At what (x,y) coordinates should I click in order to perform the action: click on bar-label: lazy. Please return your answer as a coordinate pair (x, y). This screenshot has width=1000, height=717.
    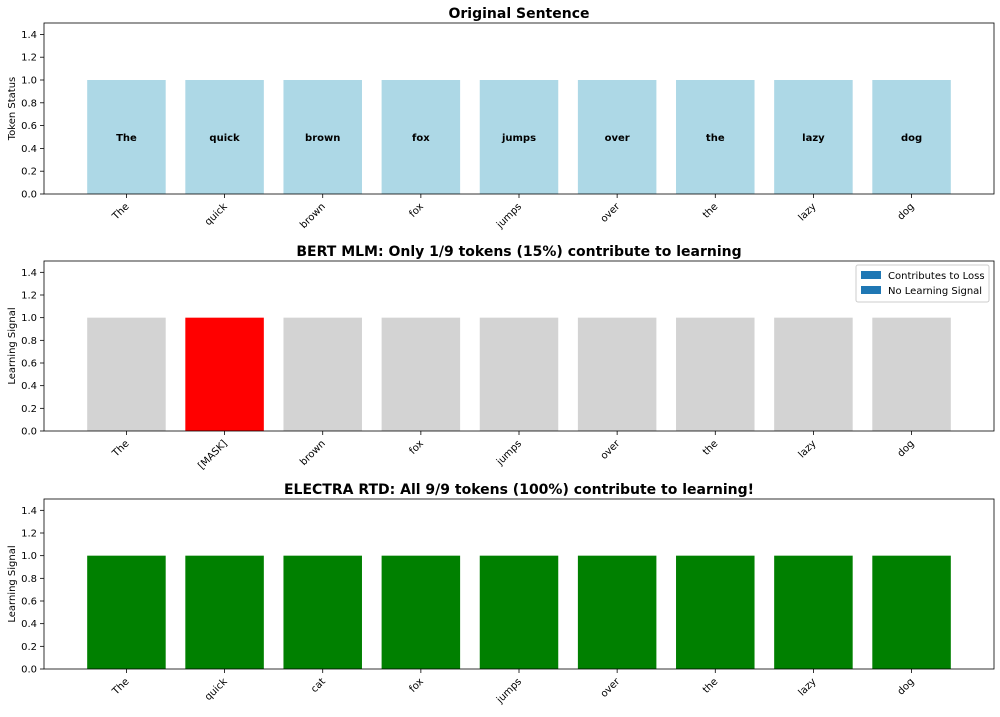
    Looking at the image, I should click on (813, 138).